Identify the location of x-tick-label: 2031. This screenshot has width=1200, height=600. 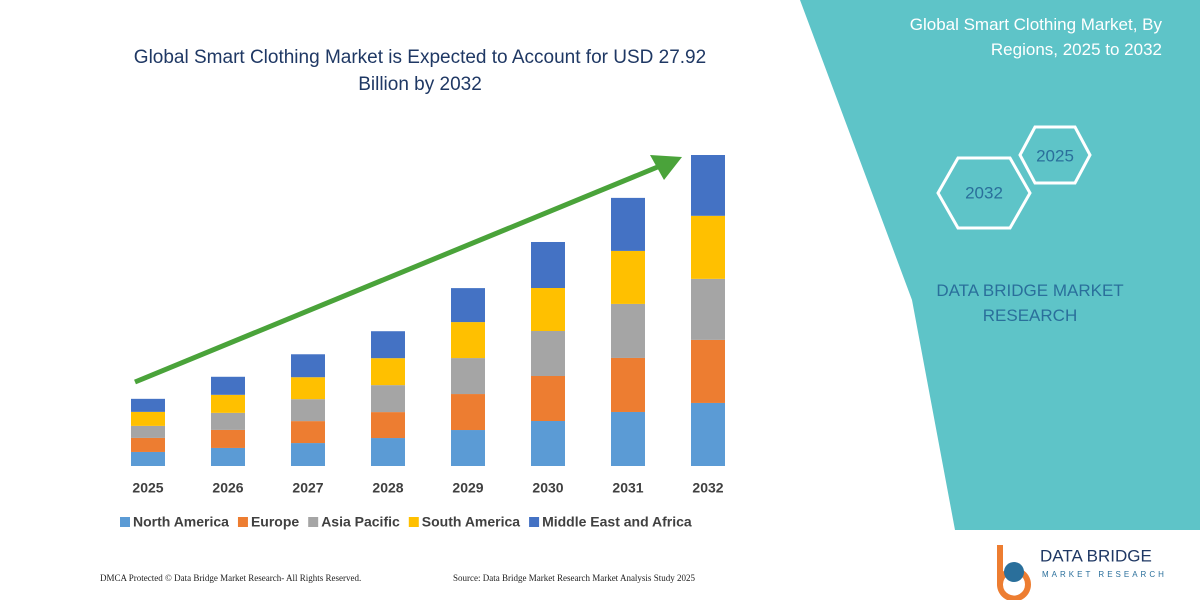
(627, 488).